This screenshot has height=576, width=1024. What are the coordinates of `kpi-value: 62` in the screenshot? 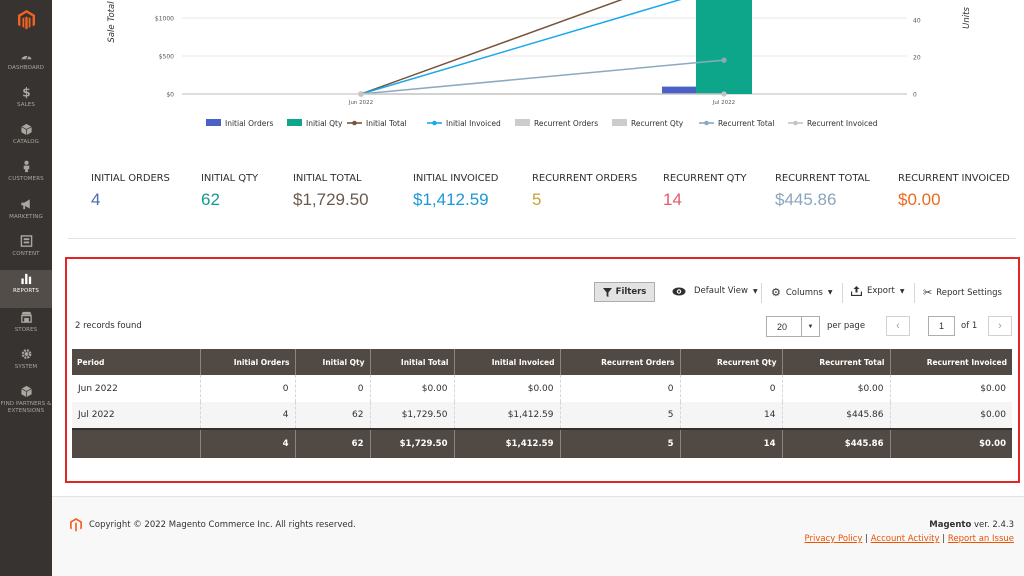 It's located at (210, 199).